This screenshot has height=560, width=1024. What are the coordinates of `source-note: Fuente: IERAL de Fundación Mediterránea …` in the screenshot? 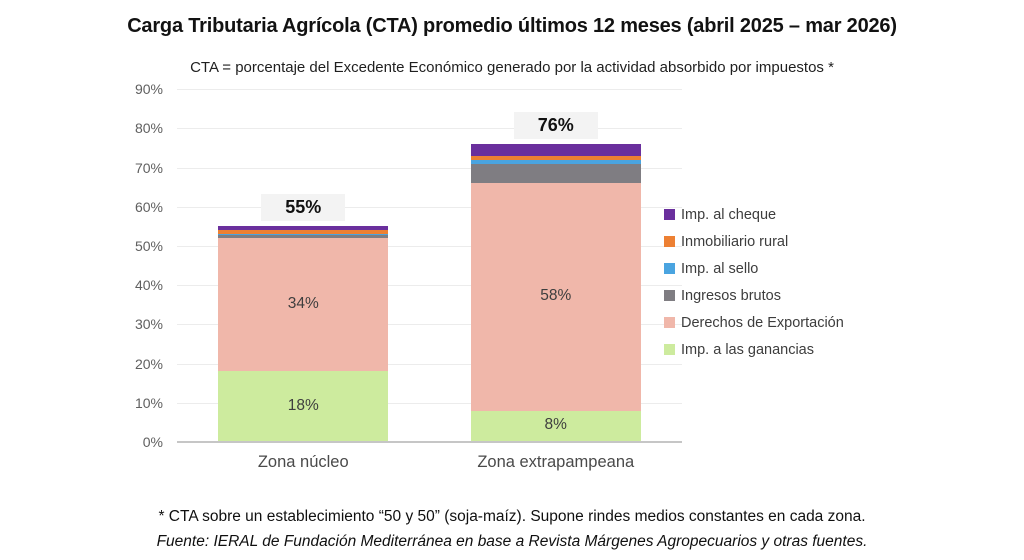 It's located at (512, 541).